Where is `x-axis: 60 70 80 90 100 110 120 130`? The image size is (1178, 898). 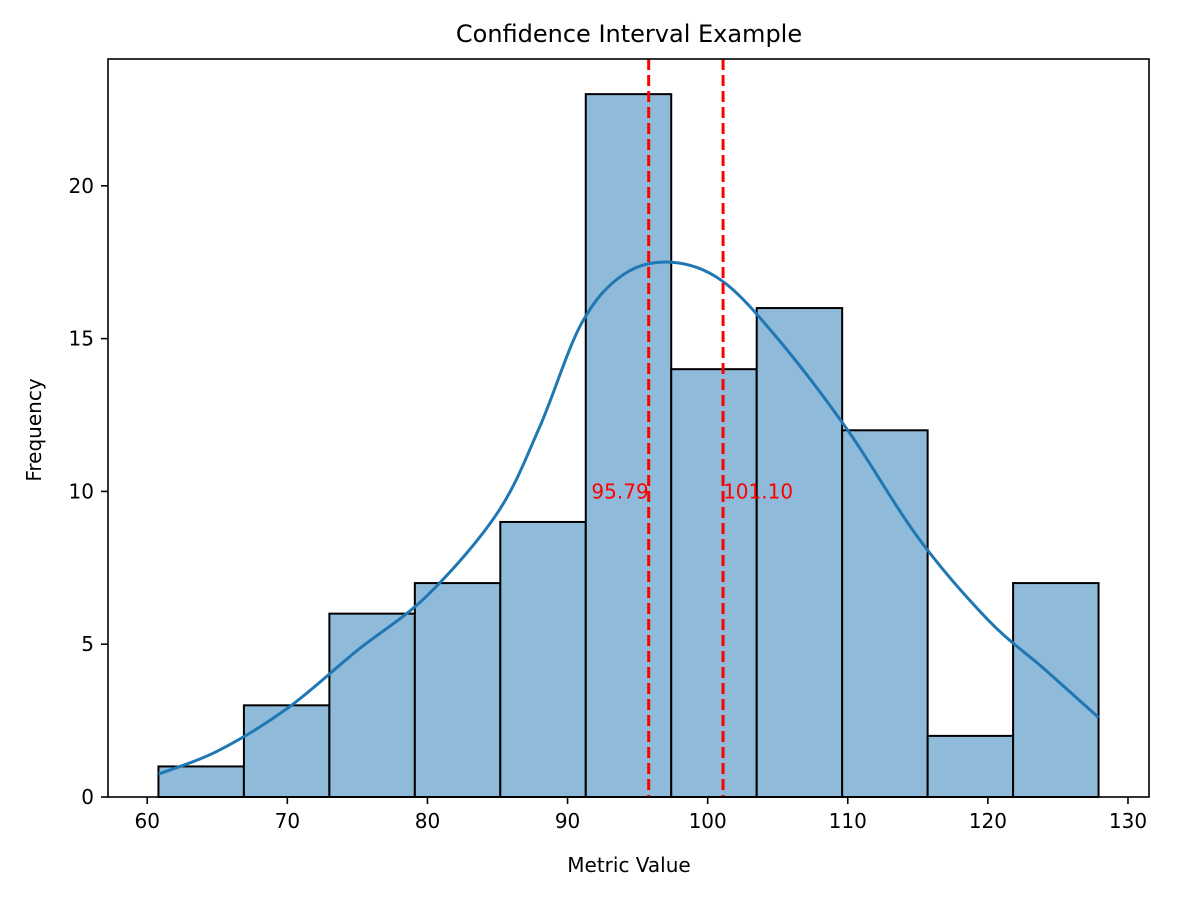
x-axis: 60 70 80 90 100 110 120 130 is located at coordinates (641, 815).